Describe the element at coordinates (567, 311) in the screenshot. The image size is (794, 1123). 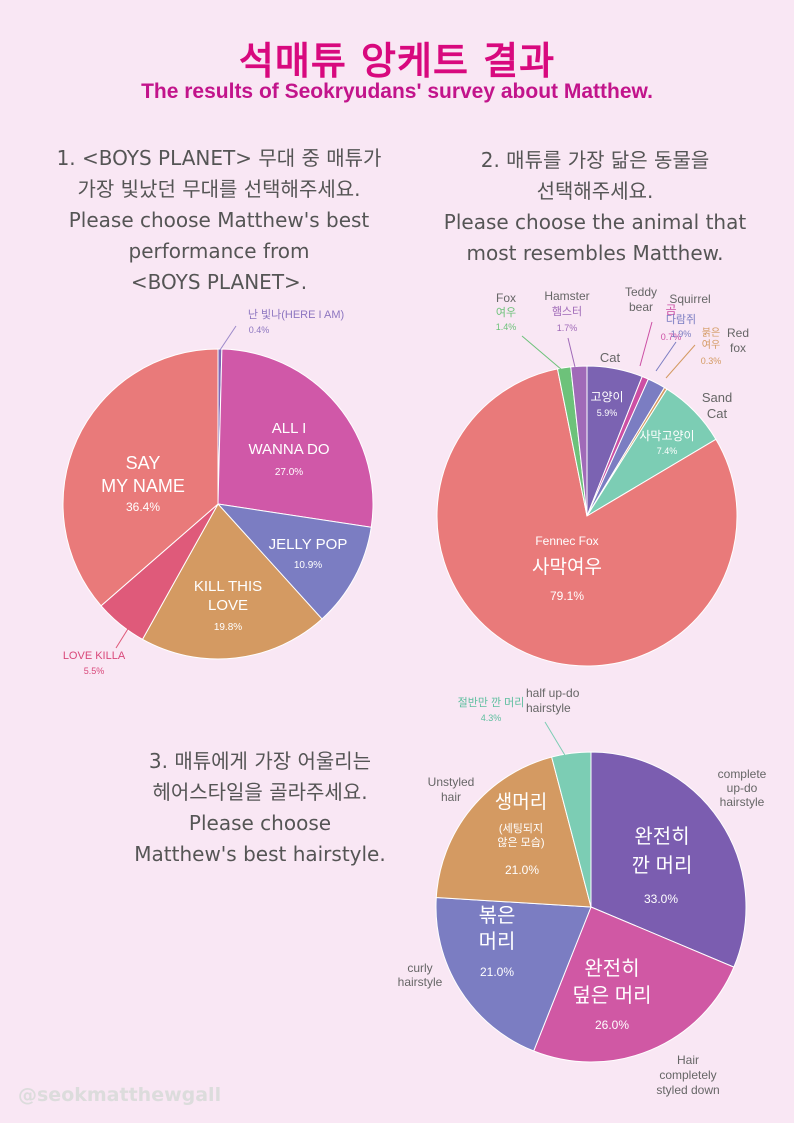
I see `slice-label-ko-hamster: 햄스터` at that location.